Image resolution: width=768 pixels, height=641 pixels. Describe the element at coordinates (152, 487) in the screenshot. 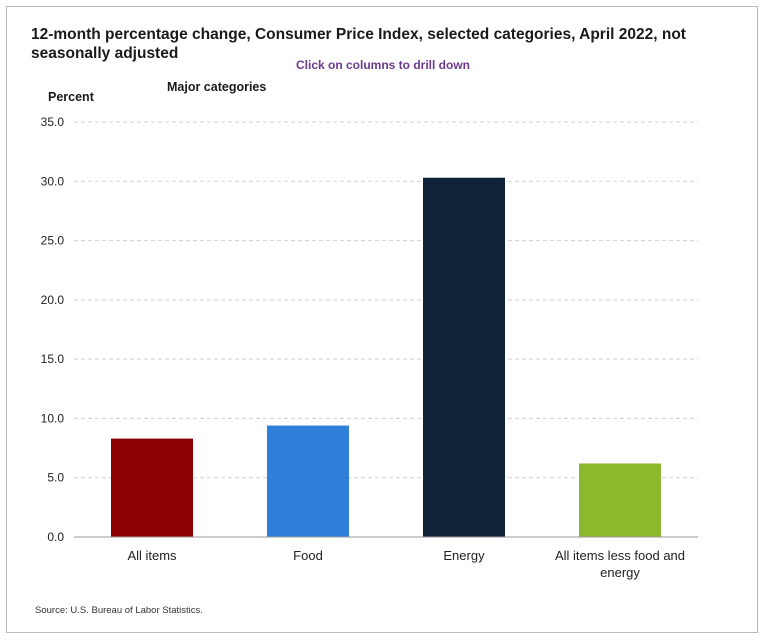

I see `bar-all-items` at that location.